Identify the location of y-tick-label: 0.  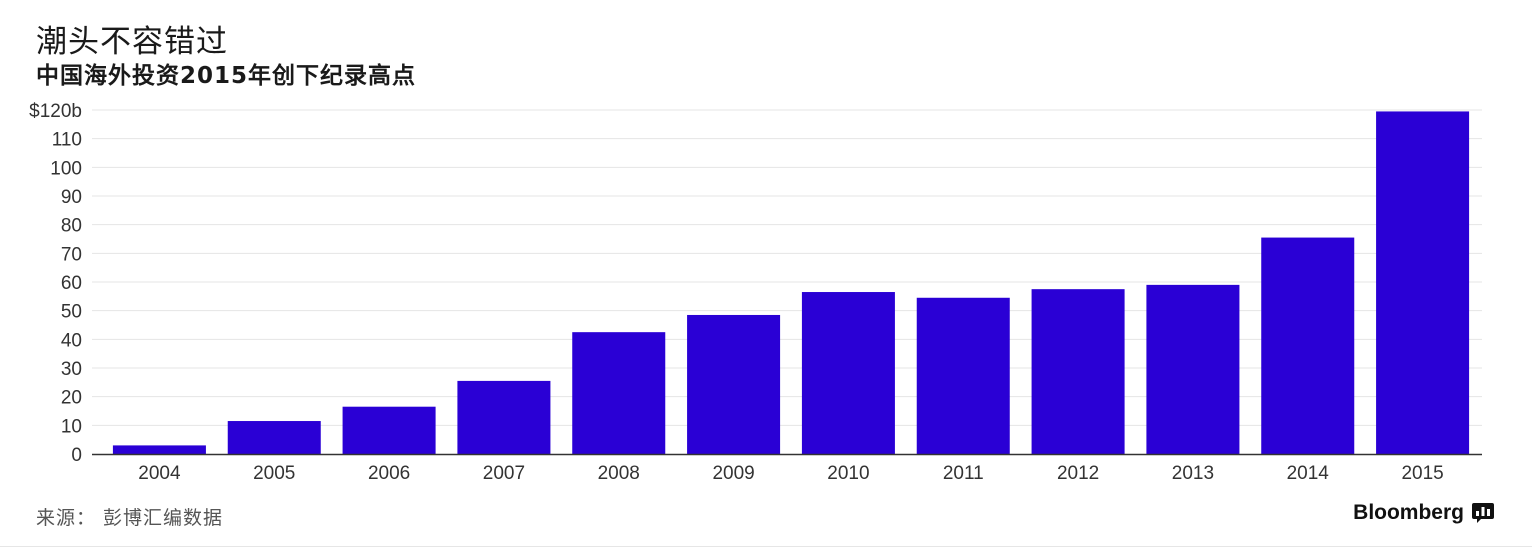
(76, 455).